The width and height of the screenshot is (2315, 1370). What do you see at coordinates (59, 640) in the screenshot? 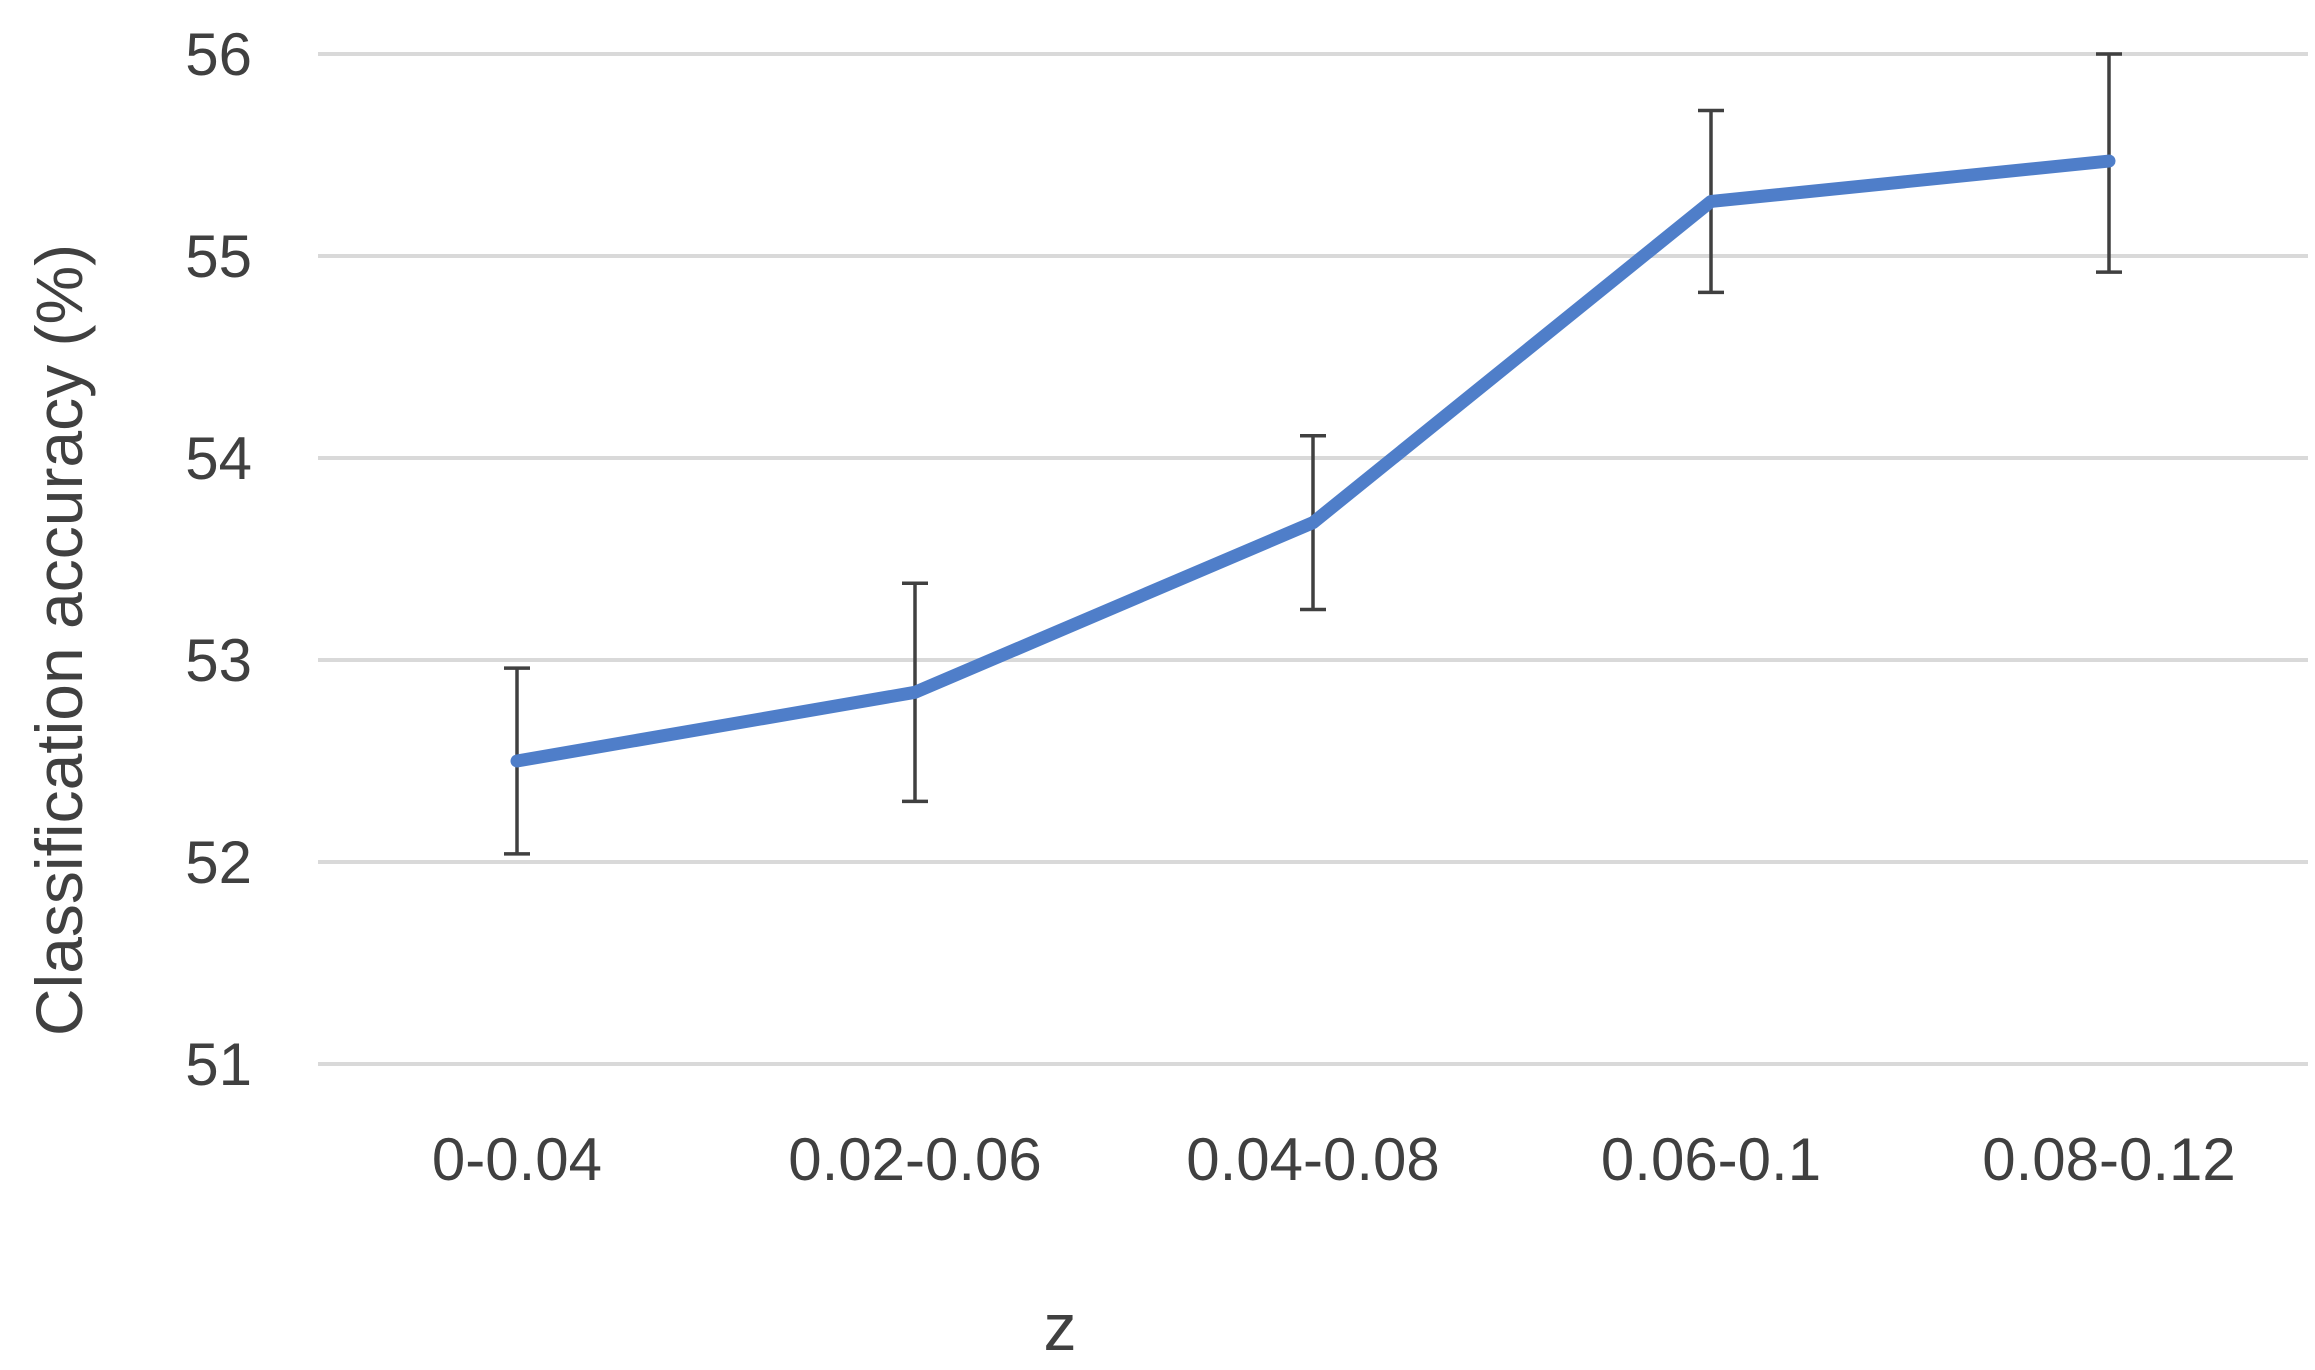
I see `y-axis-title: Classification accuracy (%)` at bounding box center [59, 640].